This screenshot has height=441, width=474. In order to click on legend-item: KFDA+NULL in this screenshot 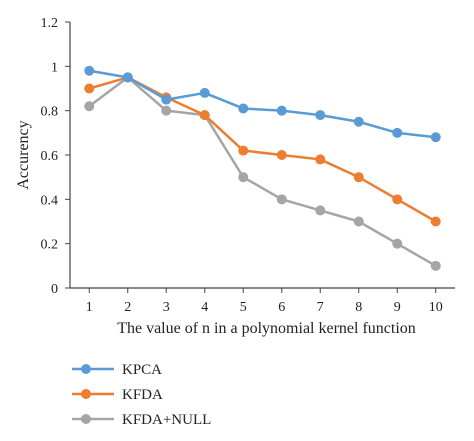, I will do `click(141, 420)`.